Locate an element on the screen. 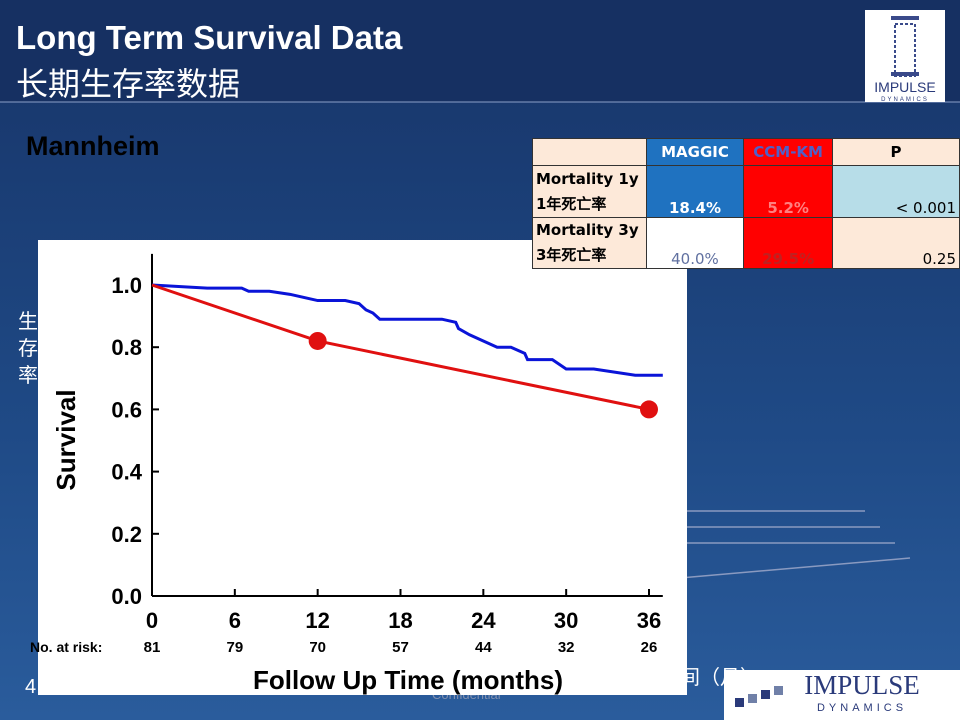 This screenshot has height=720, width=960. table-cell: 5.2% is located at coordinates (788, 191).